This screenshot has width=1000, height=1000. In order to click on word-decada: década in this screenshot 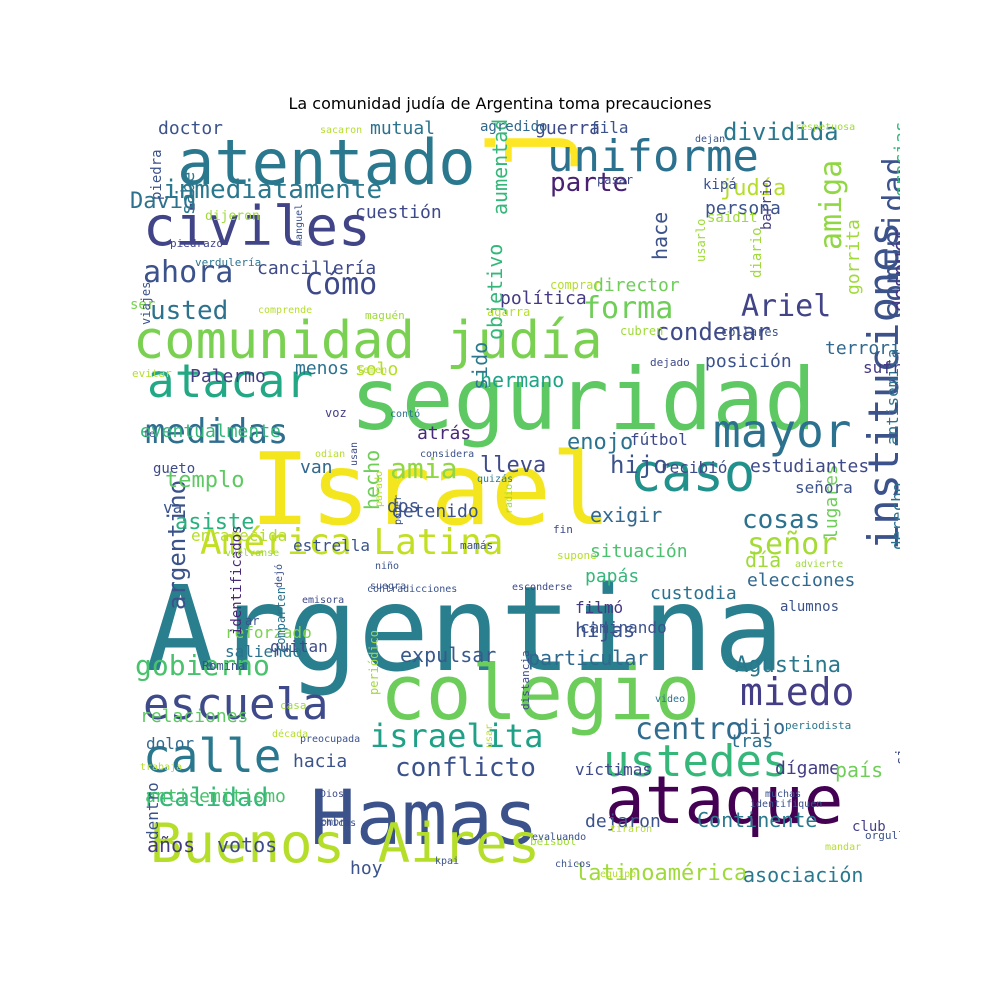, I will do `click(290, 734)`.